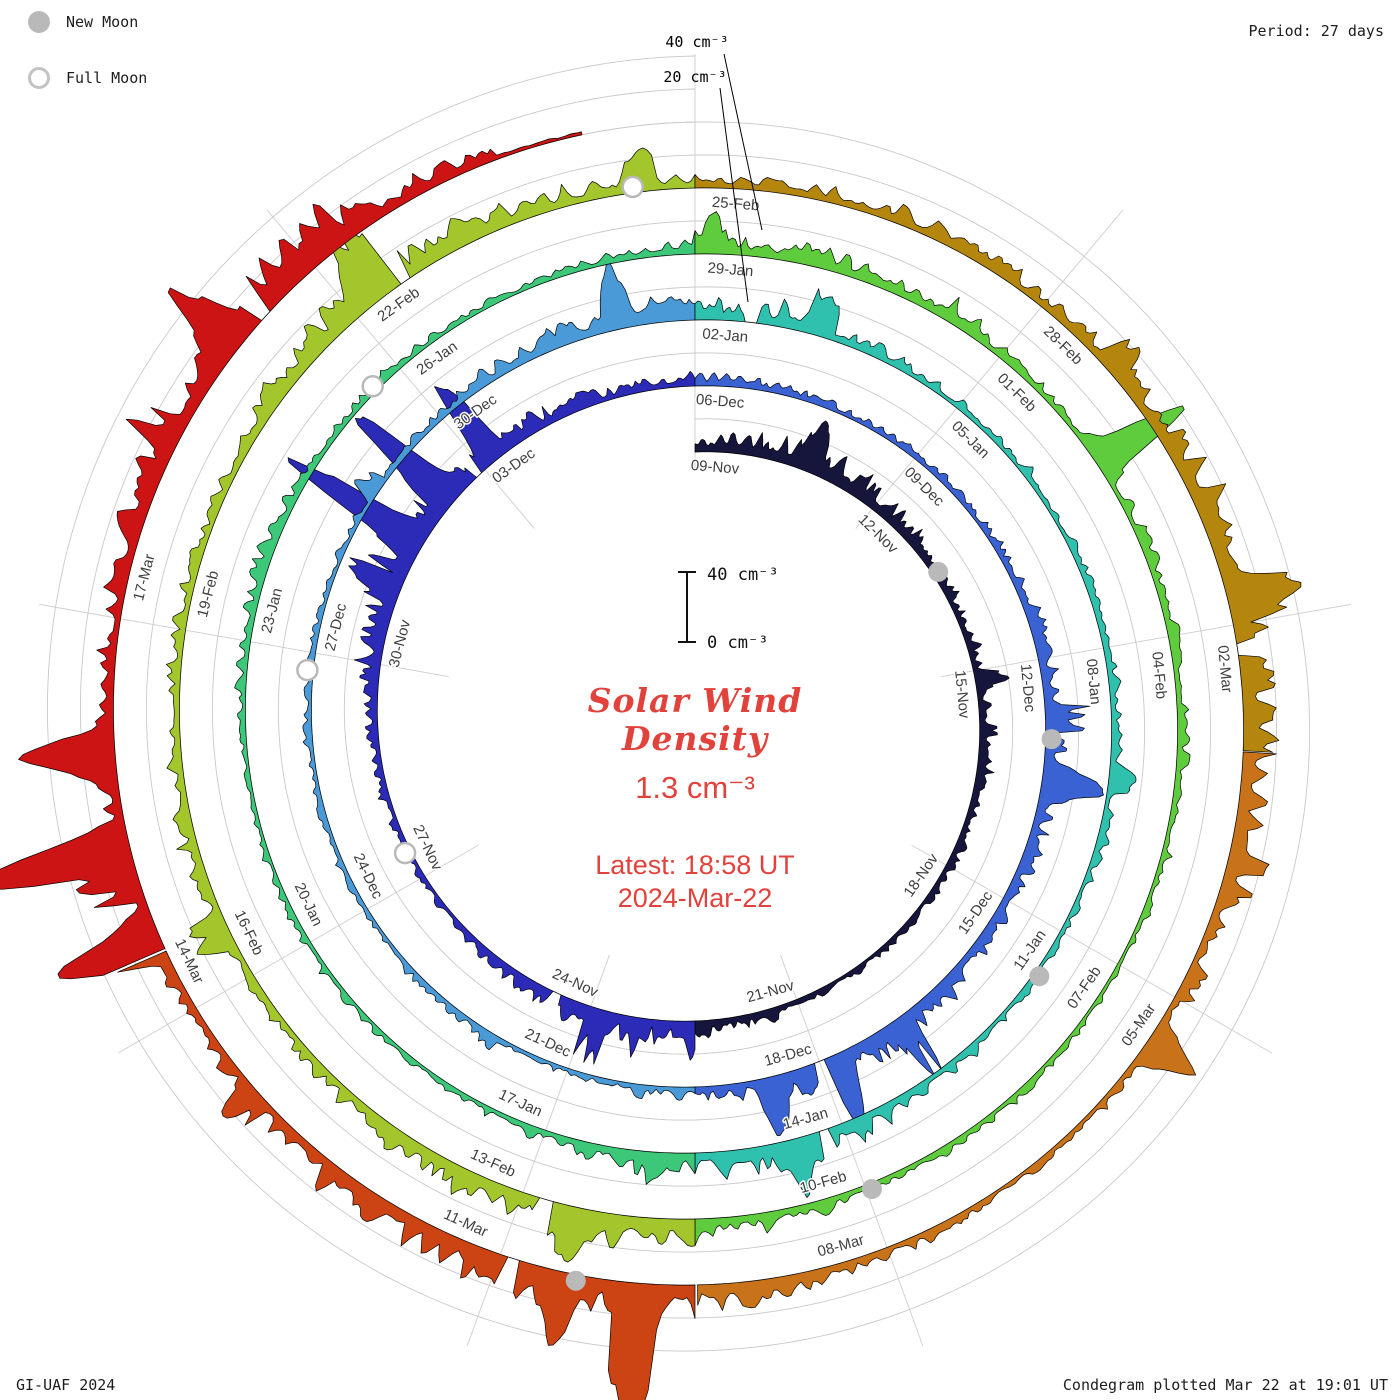 The height and width of the screenshot is (1400, 1400). I want to click on full-moon-legend-row: Full Moon, so click(87, 78).